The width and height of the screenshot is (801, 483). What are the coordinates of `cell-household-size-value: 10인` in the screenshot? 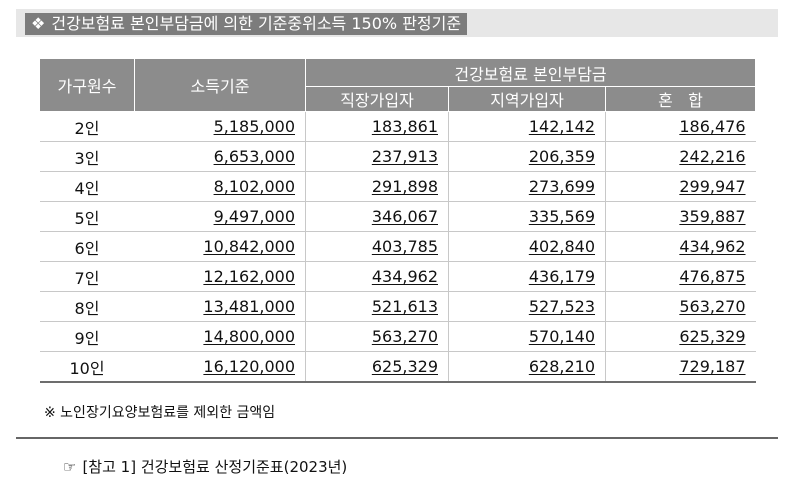 It's located at (87, 368).